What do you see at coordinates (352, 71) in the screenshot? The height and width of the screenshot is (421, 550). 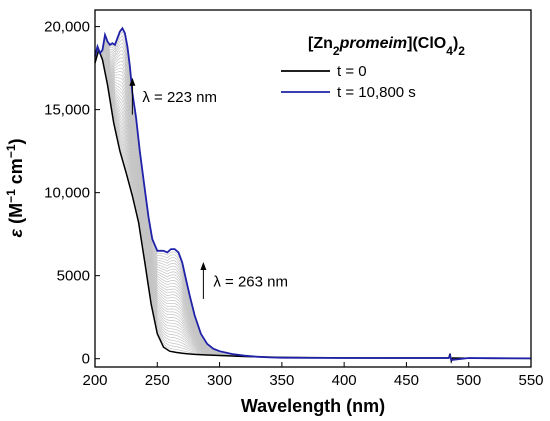 I see `legend-label-t0: t = 0` at bounding box center [352, 71].